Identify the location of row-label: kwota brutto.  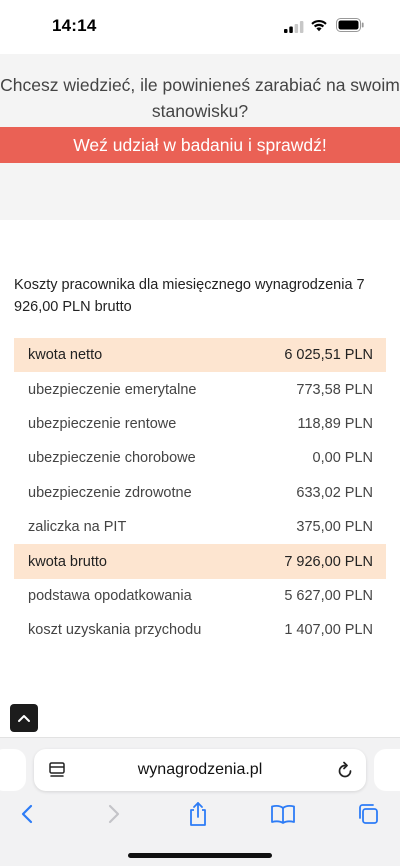
(67, 561).